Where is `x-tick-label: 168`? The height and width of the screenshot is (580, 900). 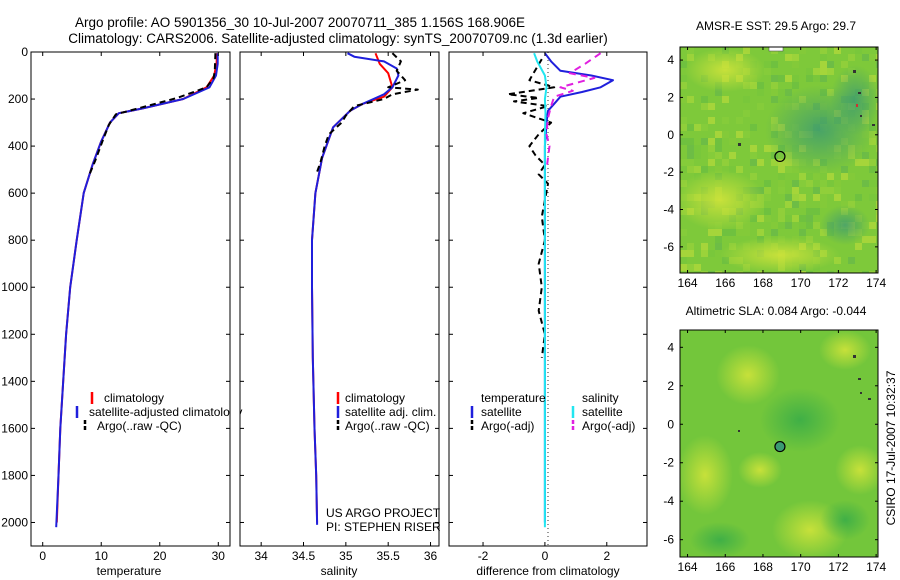 x-tick-label: 168 is located at coordinates (763, 567).